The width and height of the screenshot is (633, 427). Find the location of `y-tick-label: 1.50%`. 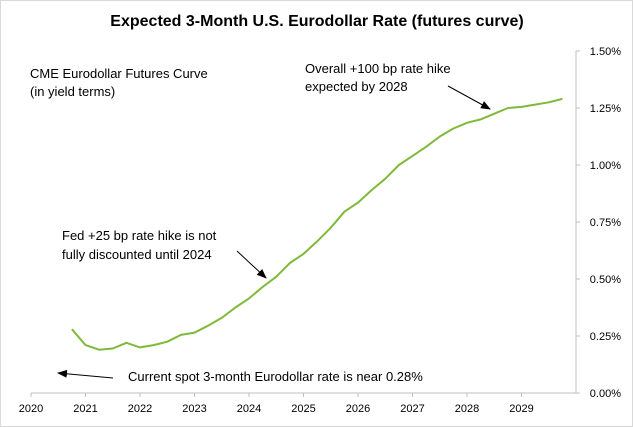

y-tick-label: 1.50% is located at coordinates (605, 52).